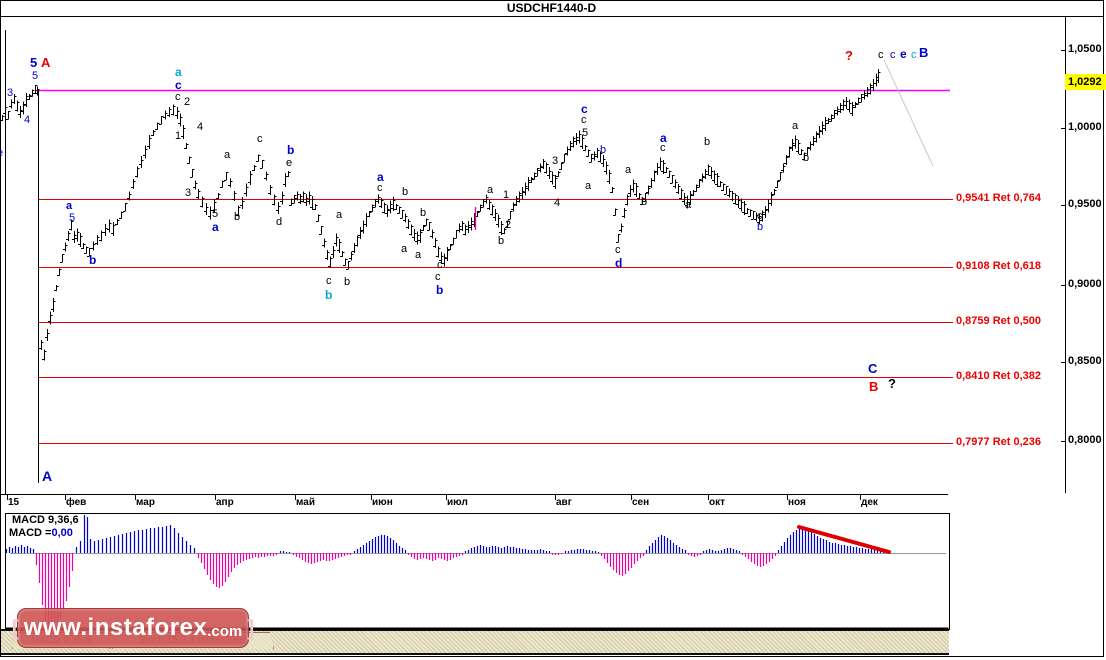 The height and width of the screenshot is (660, 1106). What do you see at coordinates (382, 502) in the screenshot?
I see `x-axis-label-июн: июн` at bounding box center [382, 502].